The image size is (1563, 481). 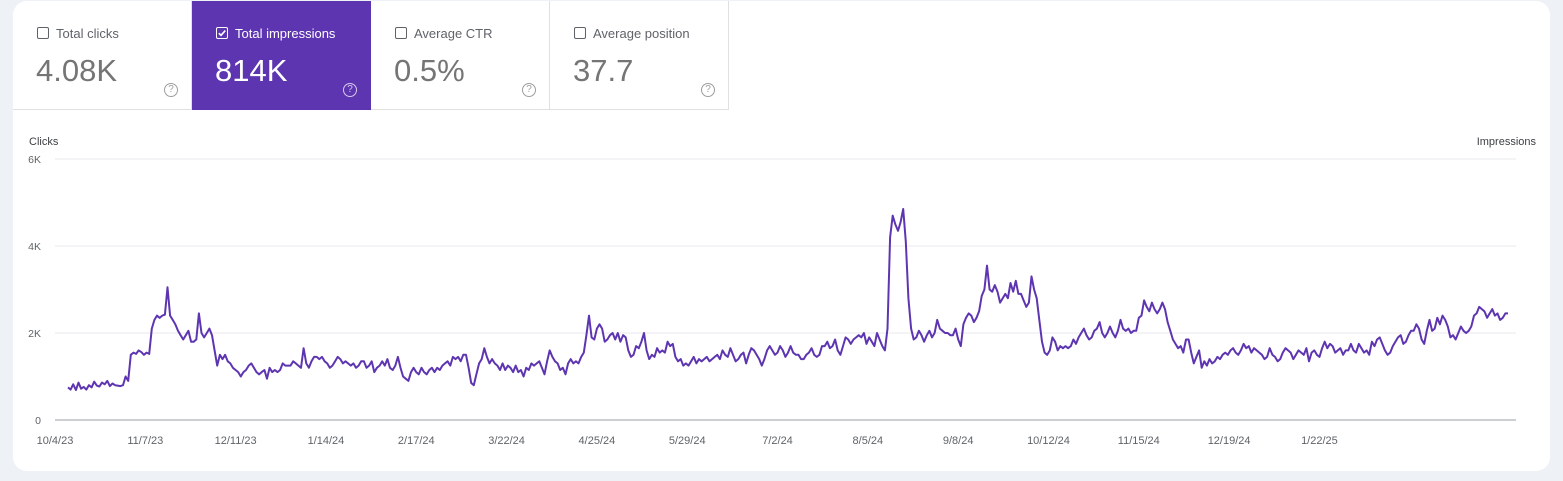 What do you see at coordinates (44, 142) in the screenshot?
I see `y-axis-left-title: Clicks` at bounding box center [44, 142].